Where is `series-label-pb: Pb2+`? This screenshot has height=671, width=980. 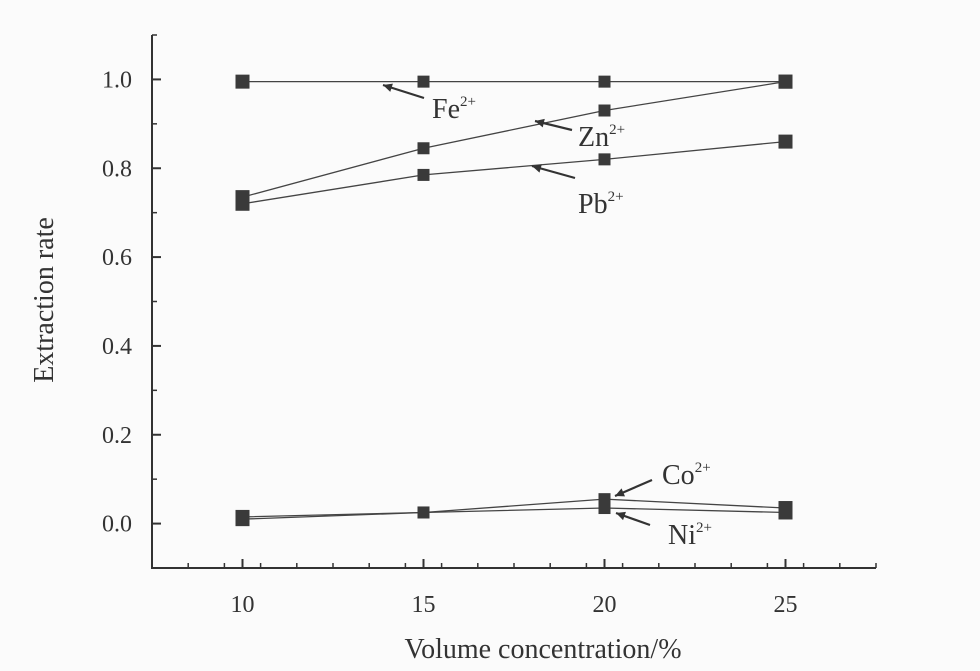
series-label-pb: Pb2+ is located at coordinates (601, 204).